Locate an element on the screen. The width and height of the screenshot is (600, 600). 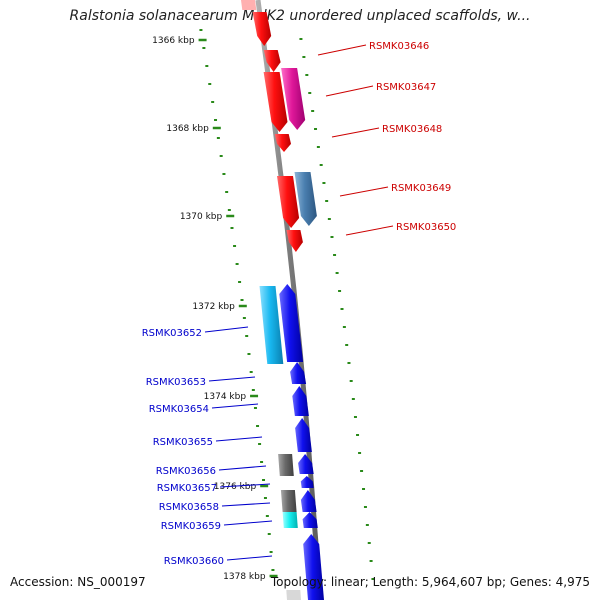
gene-rsmk03658b is located at coordinates (288, 501).